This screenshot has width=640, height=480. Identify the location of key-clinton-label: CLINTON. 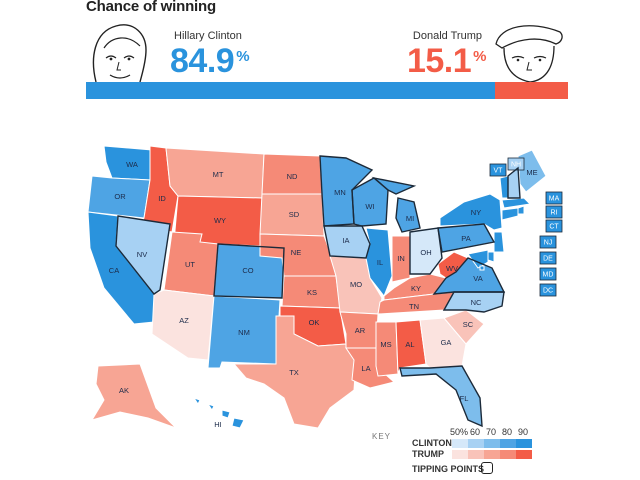
(432, 443).